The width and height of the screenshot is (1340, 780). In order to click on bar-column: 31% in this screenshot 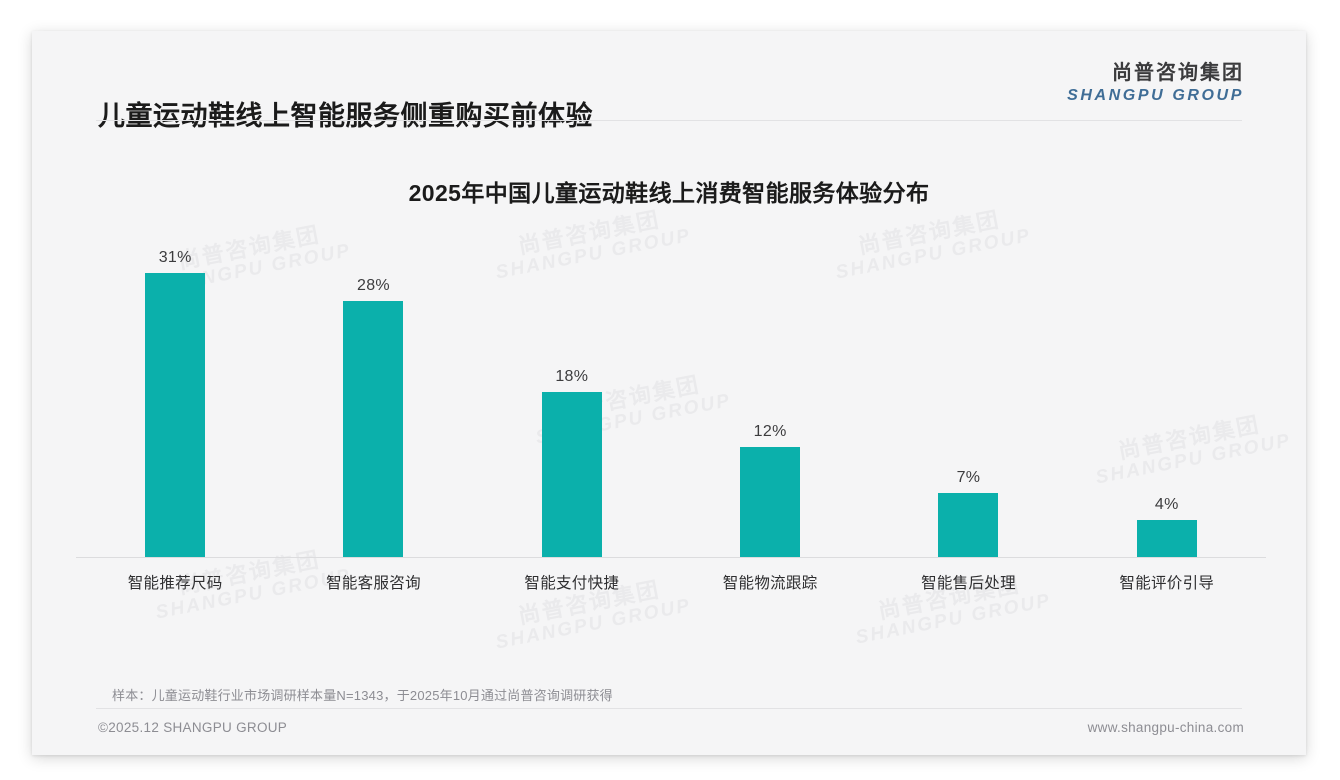, I will do `click(175, 401)`.